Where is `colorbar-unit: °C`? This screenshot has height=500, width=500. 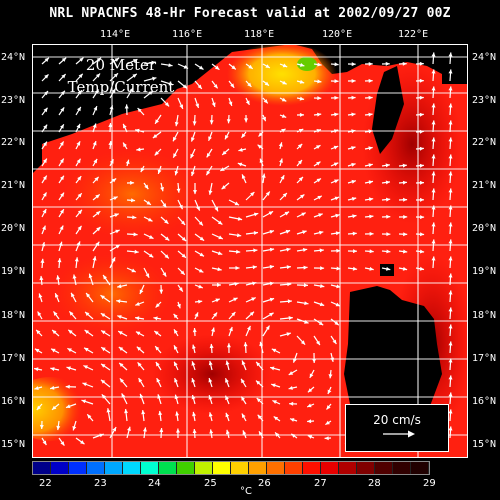
colorbar-unit: °C is located at coordinates (246, 491).